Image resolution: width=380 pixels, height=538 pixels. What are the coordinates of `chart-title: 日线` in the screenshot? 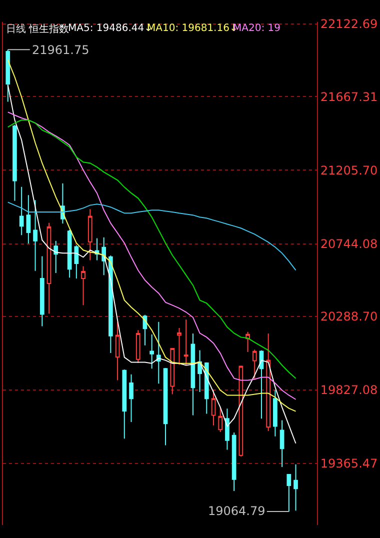 It's located at (16, 29).